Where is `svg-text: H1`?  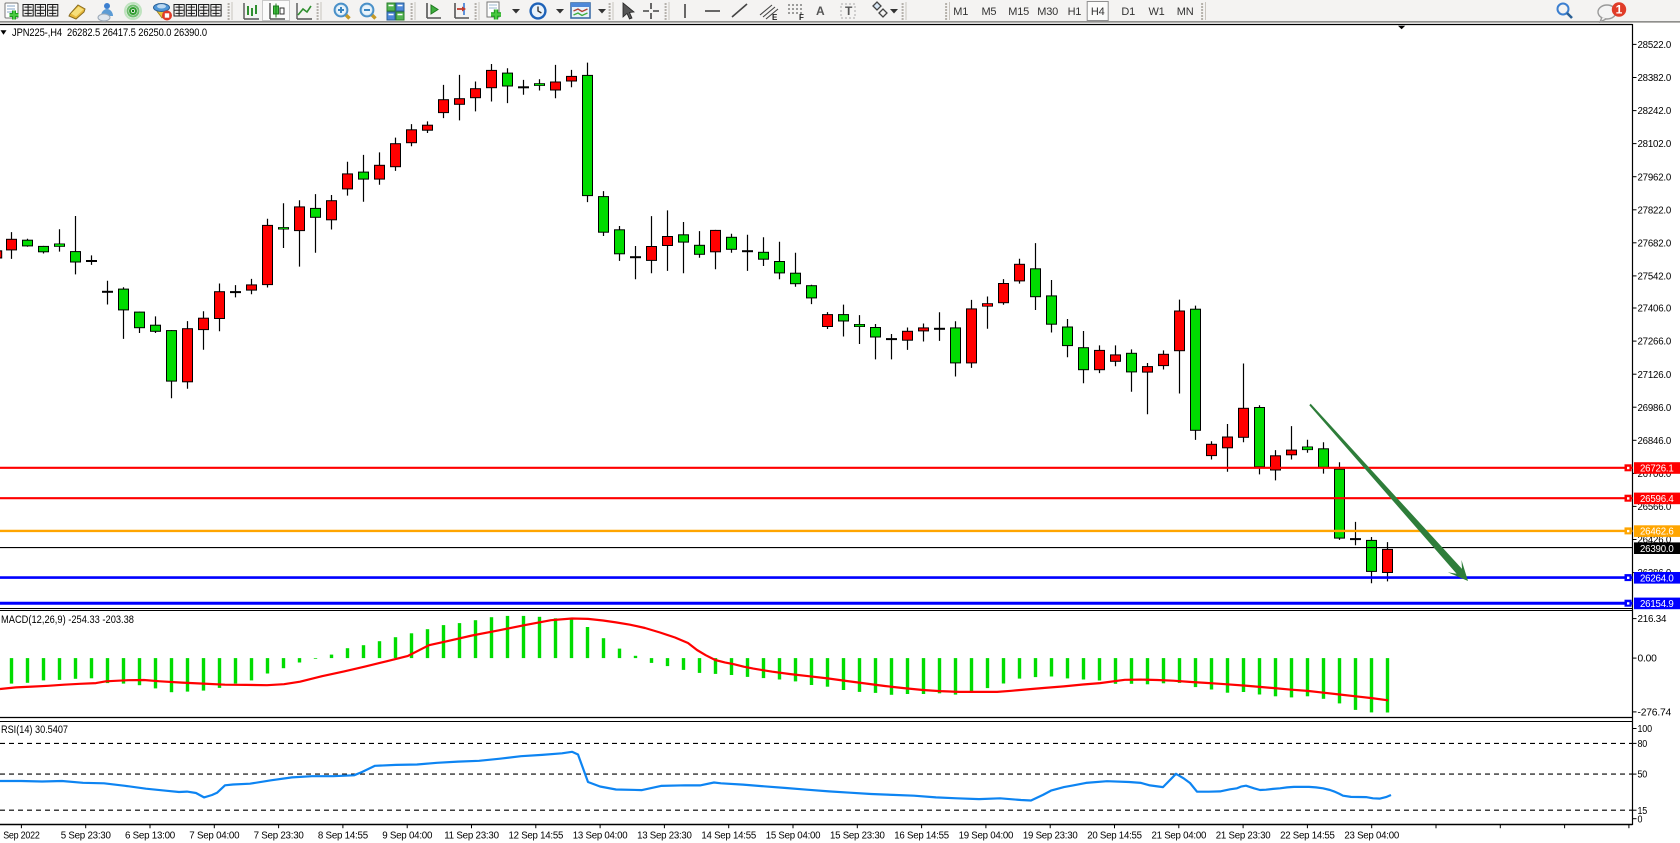
svg-text: H1 is located at coordinates (1075, 12).